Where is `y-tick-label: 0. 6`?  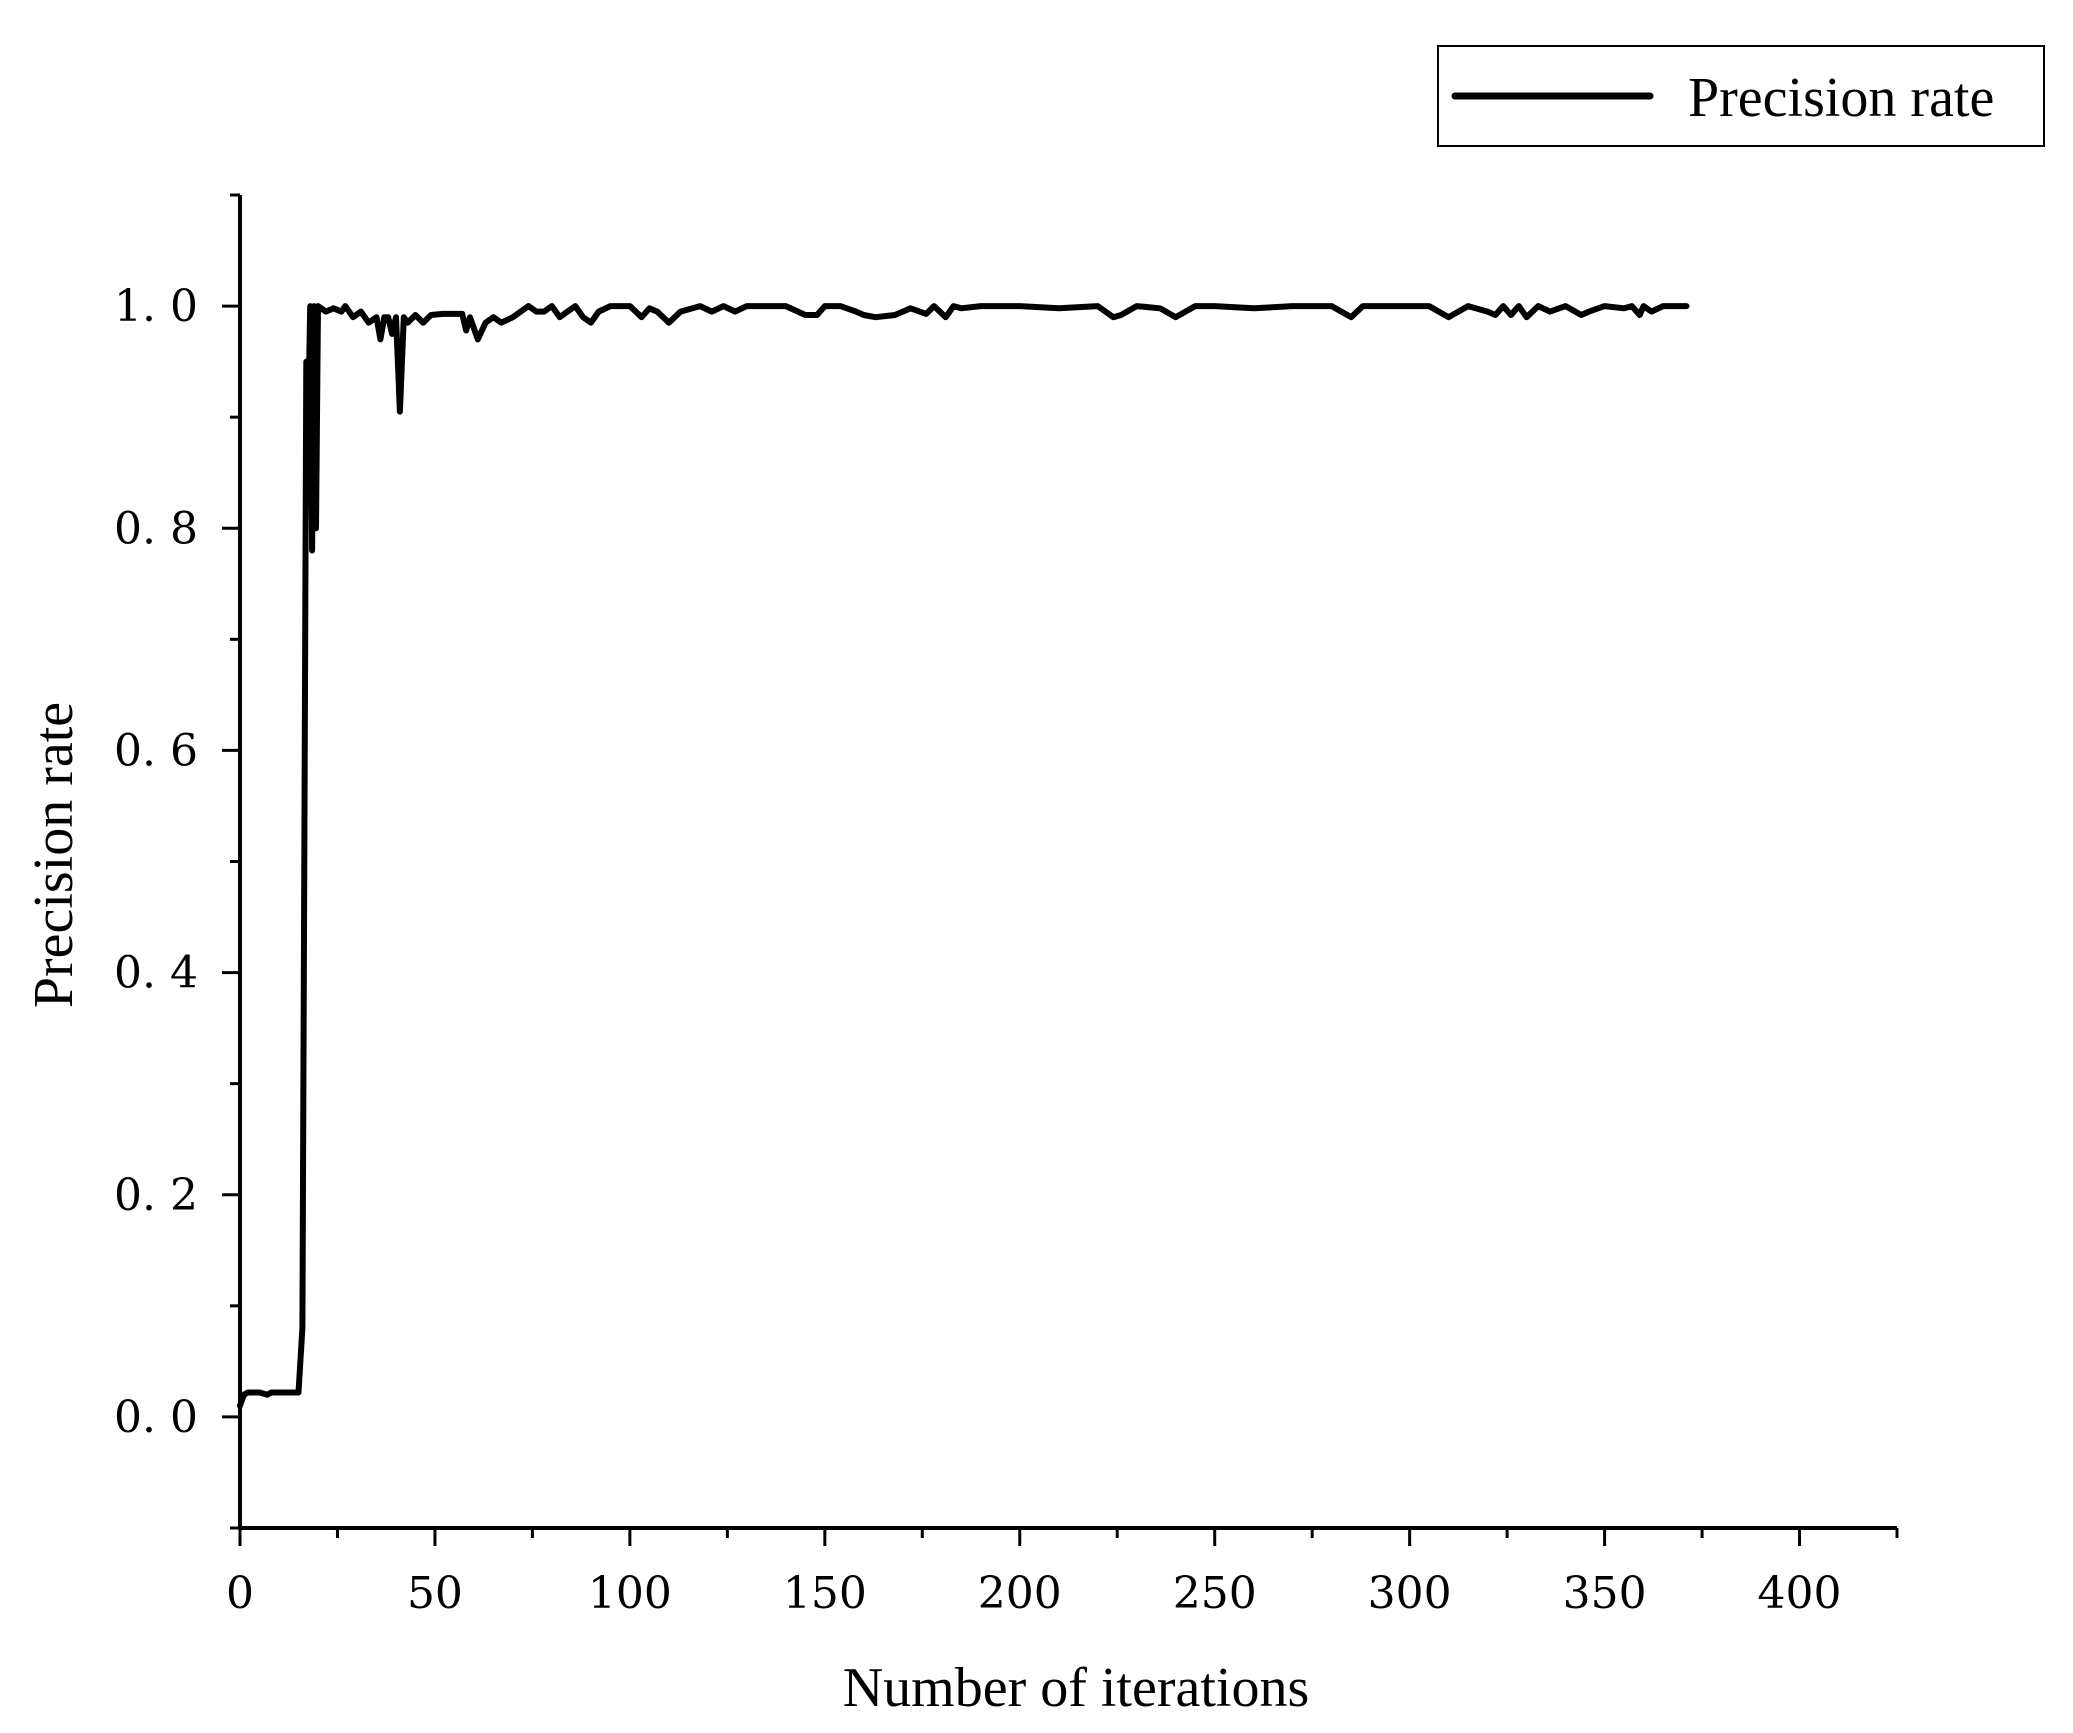 y-tick-label: 0. 6 is located at coordinates (156, 750).